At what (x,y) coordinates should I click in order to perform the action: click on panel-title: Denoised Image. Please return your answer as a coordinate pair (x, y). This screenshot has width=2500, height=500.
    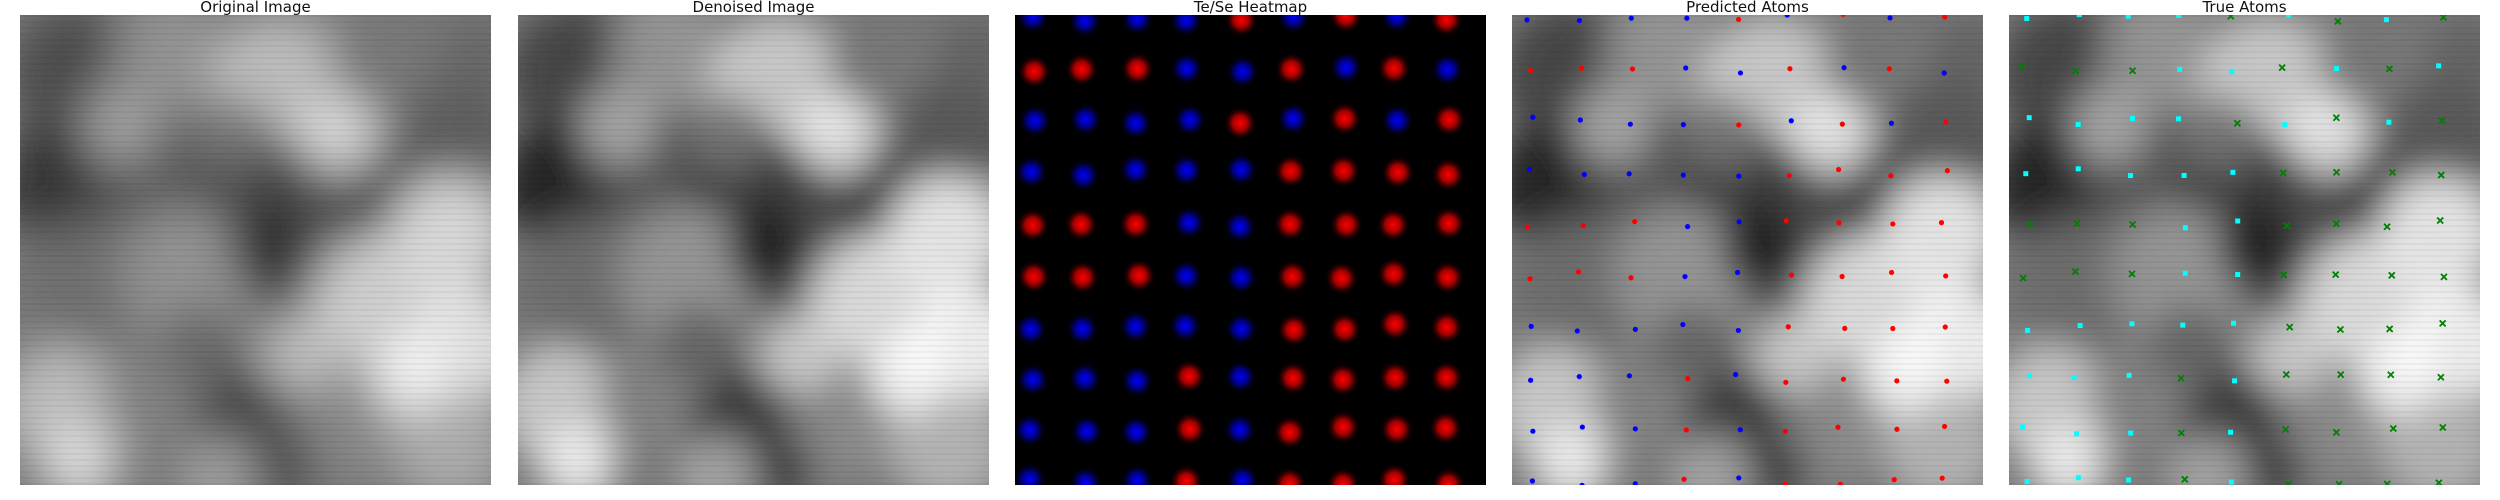
    Looking at the image, I should click on (753, 8).